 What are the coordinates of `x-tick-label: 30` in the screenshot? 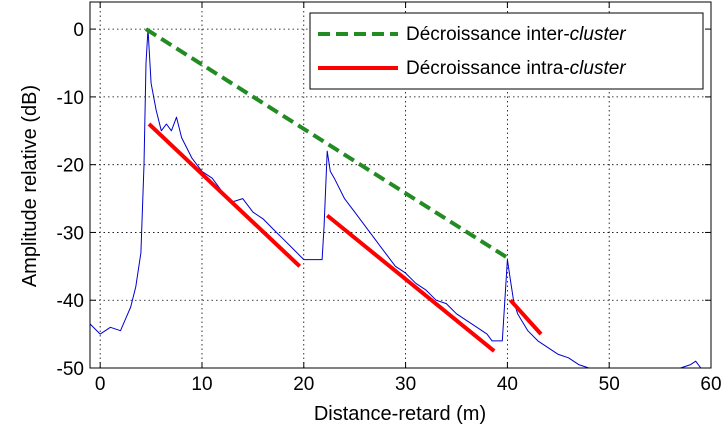 It's located at (405, 384).